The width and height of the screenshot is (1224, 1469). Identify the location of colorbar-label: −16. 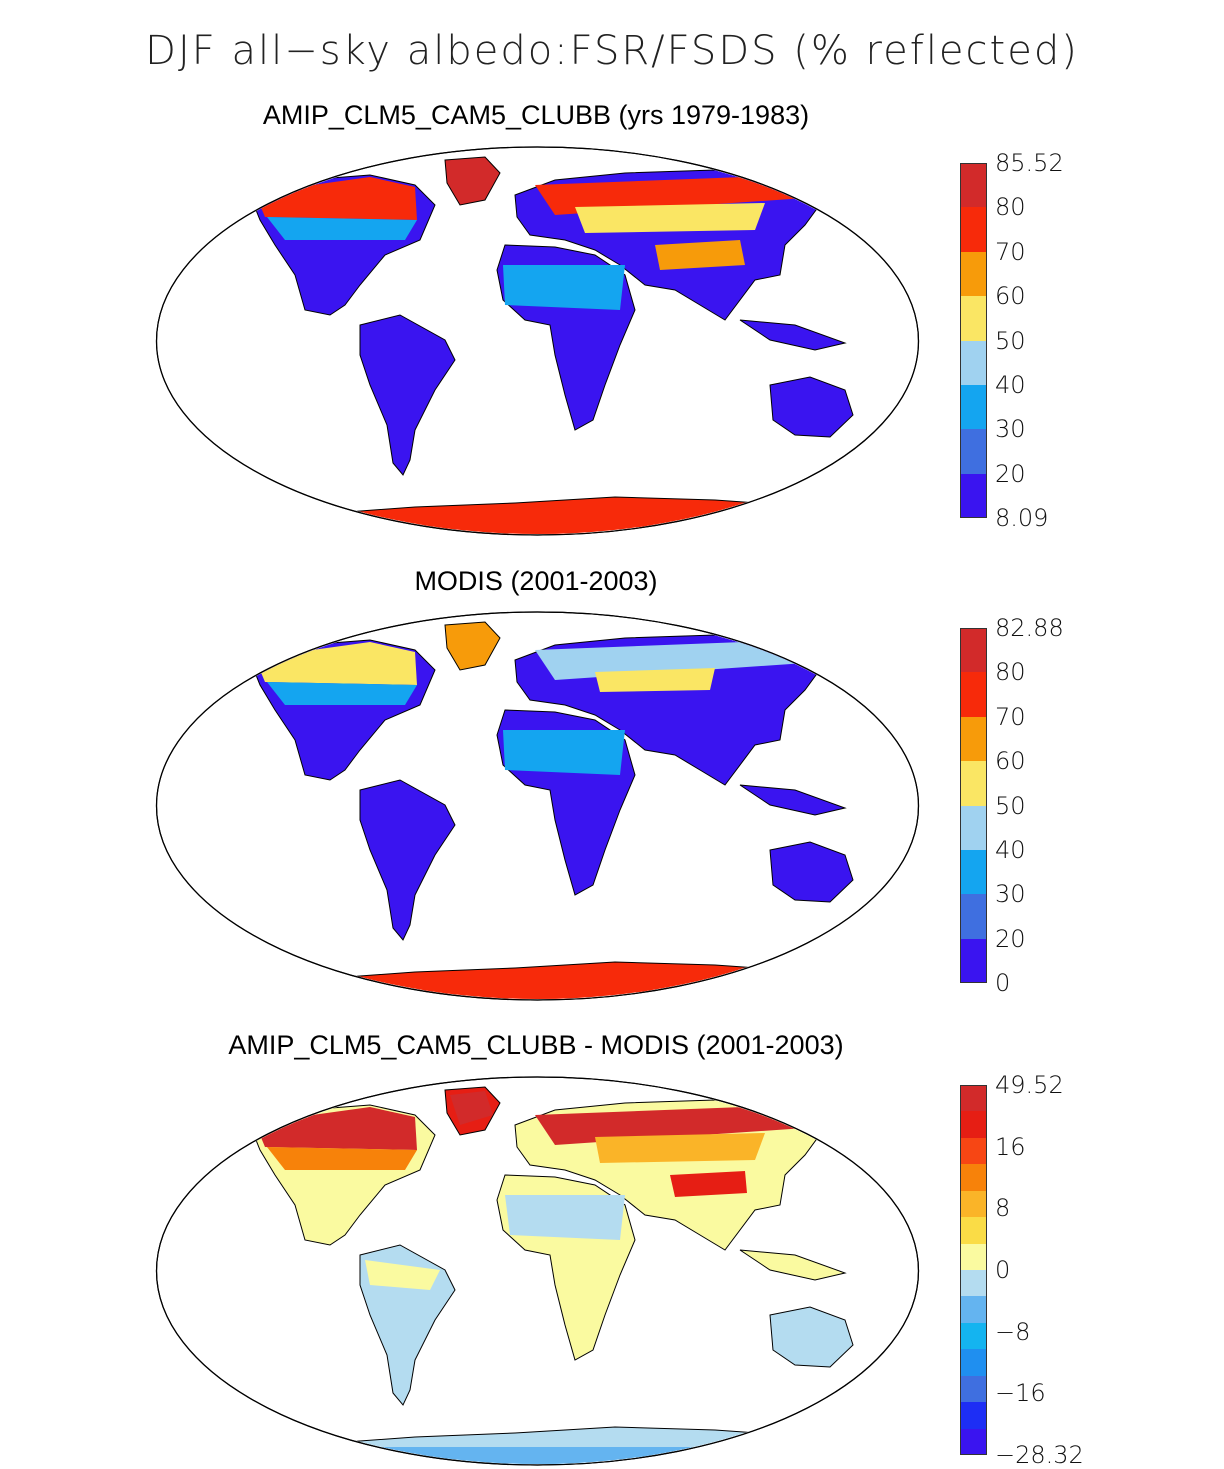
(1020, 1393).